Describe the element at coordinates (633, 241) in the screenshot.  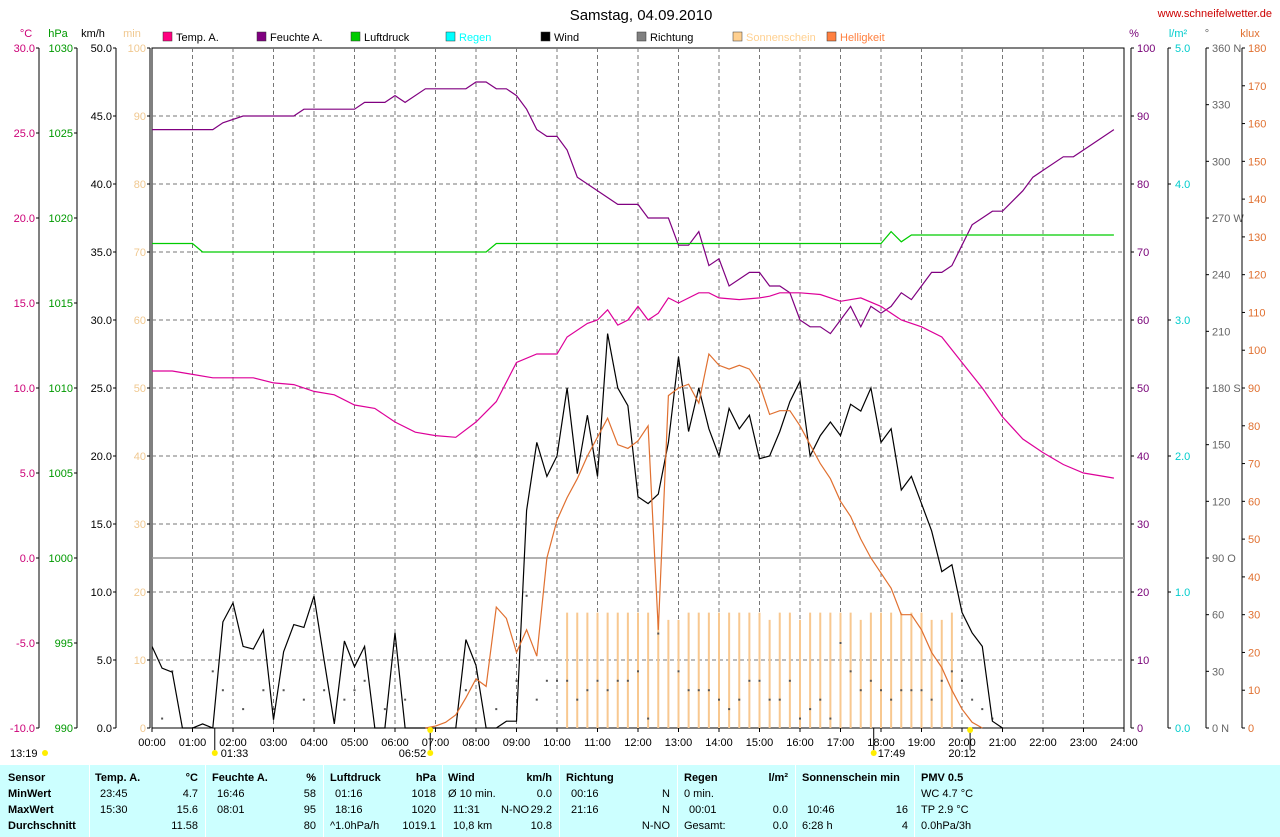
I see `series-line-luftdruck` at that location.